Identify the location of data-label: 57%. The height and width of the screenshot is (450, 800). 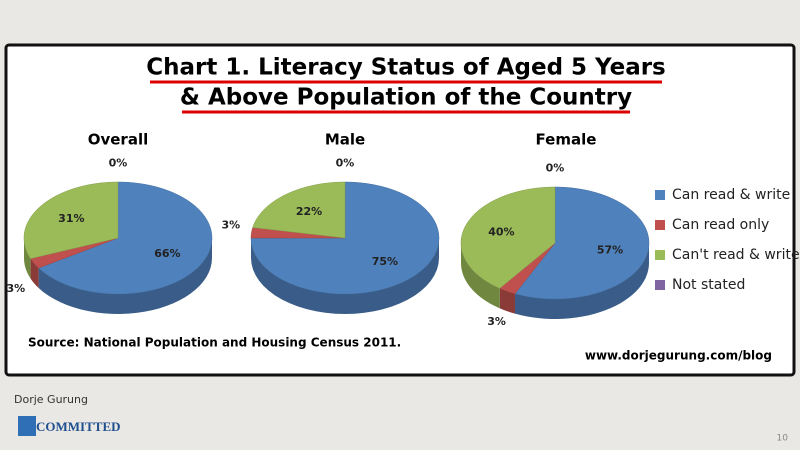
(610, 249).